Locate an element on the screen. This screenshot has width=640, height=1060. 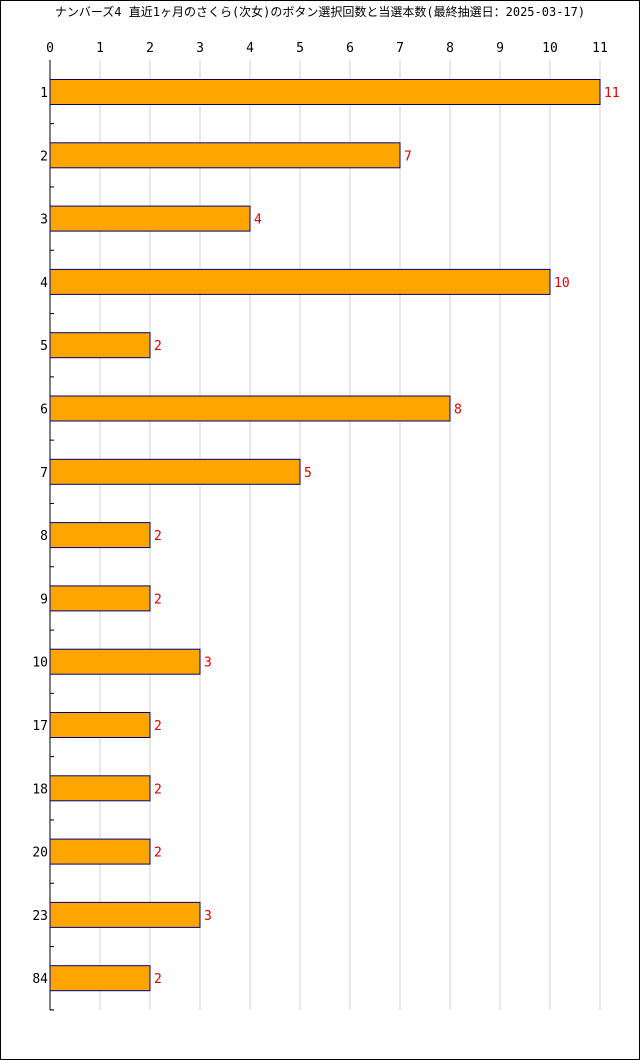
value-label: 4 is located at coordinates (258, 220).